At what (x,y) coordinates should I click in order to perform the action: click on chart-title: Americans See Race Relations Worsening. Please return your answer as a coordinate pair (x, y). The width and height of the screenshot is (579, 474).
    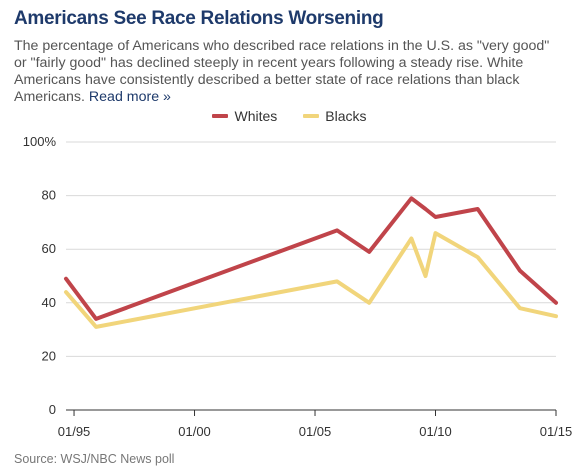
    Looking at the image, I should click on (199, 18).